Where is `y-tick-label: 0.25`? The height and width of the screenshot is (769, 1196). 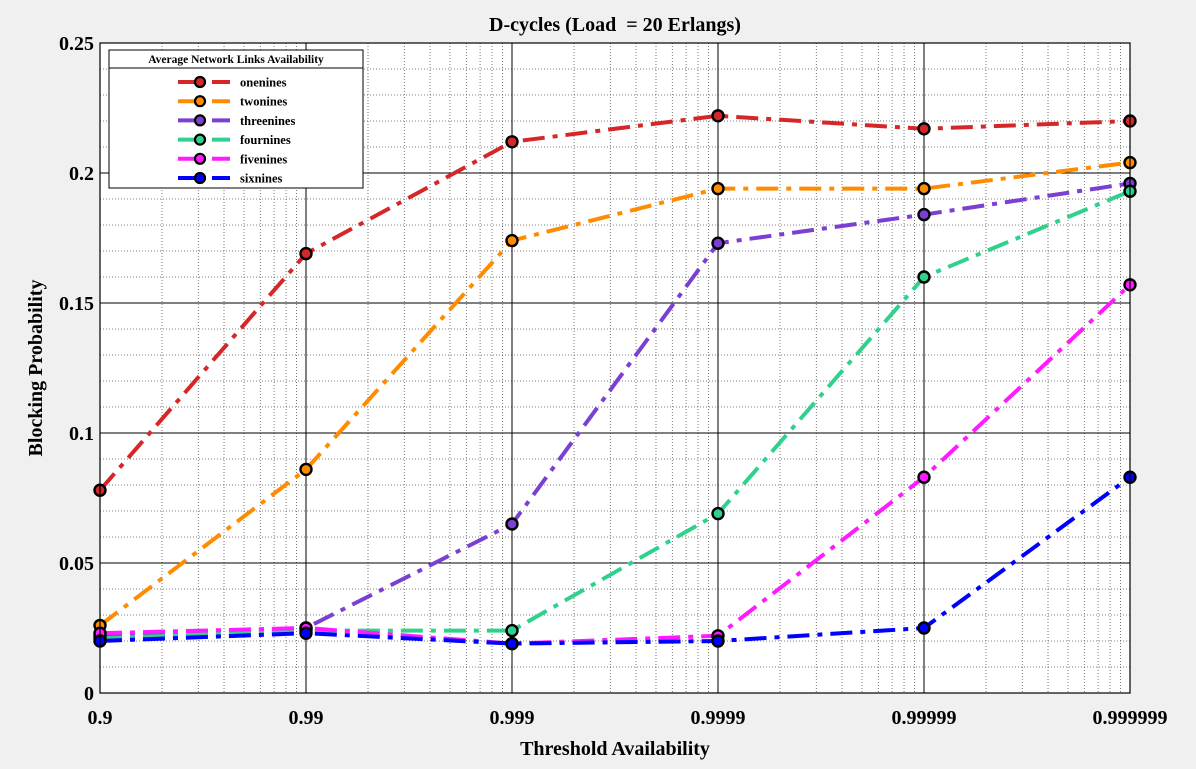
y-tick-label: 0.25 is located at coordinates (76, 44).